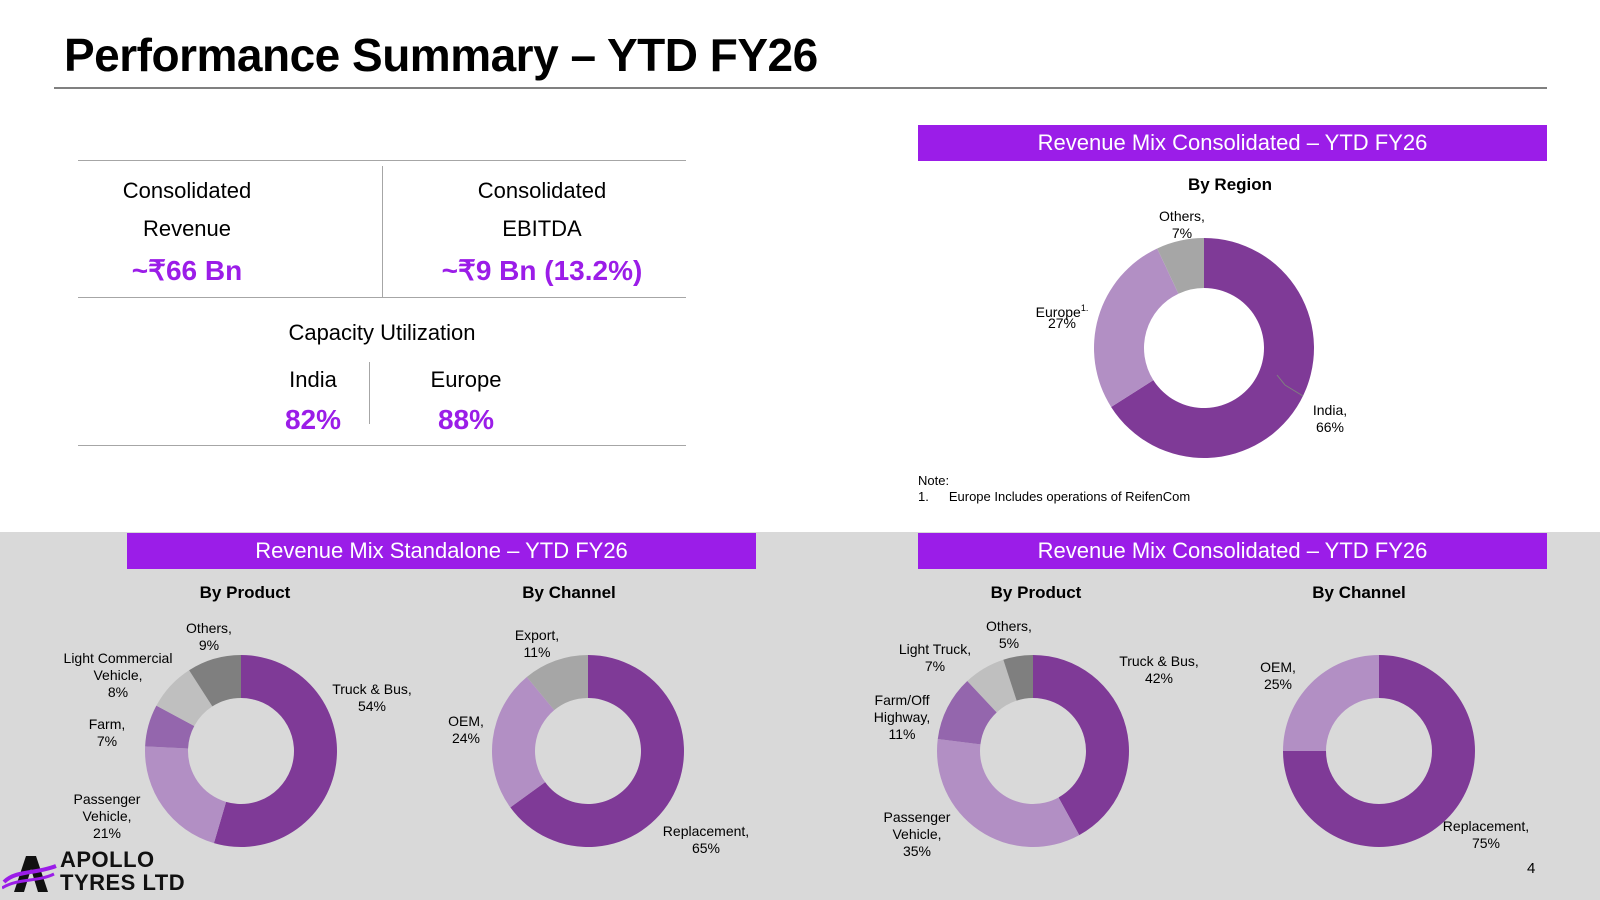 Image resolution: width=1600 pixels, height=900 pixels. What do you see at coordinates (1230, 184) in the screenshot?
I see `region-chart-title: By Region` at bounding box center [1230, 184].